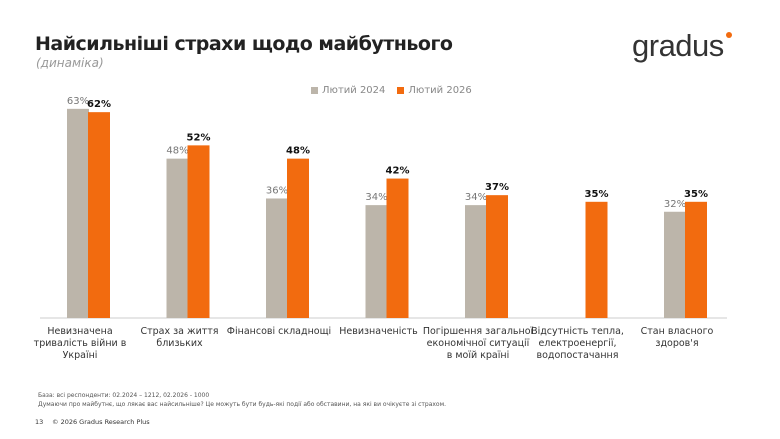 The image size is (780, 439). I want to click on legend-label: Лютий 2026, so click(440, 90).